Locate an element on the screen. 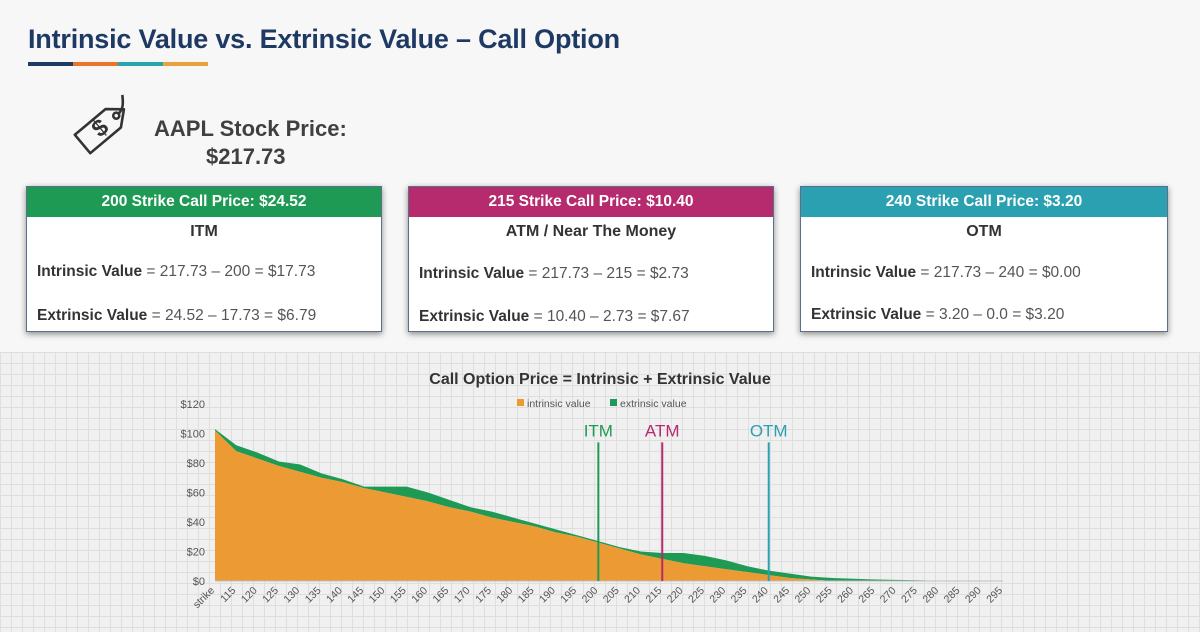 The width and height of the screenshot is (1200, 632). x-tick-label: 225 is located at coordinates (696, 595).